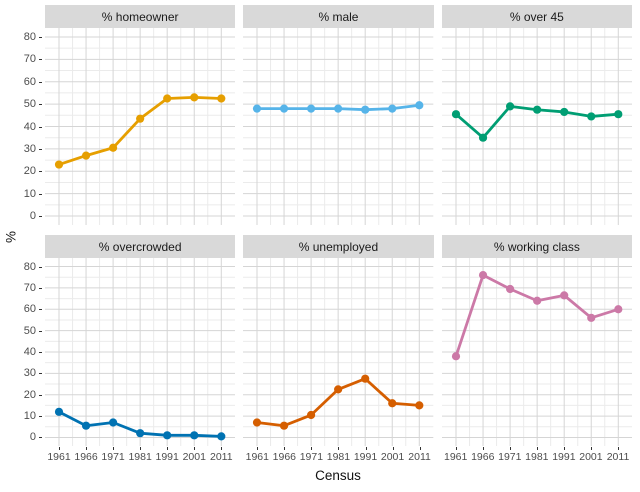 The width and height of the screenshot is (640, 492). Describe the element at coordinates (11, 237) in the screenshot. I see `y-axis-title: %` at that location.